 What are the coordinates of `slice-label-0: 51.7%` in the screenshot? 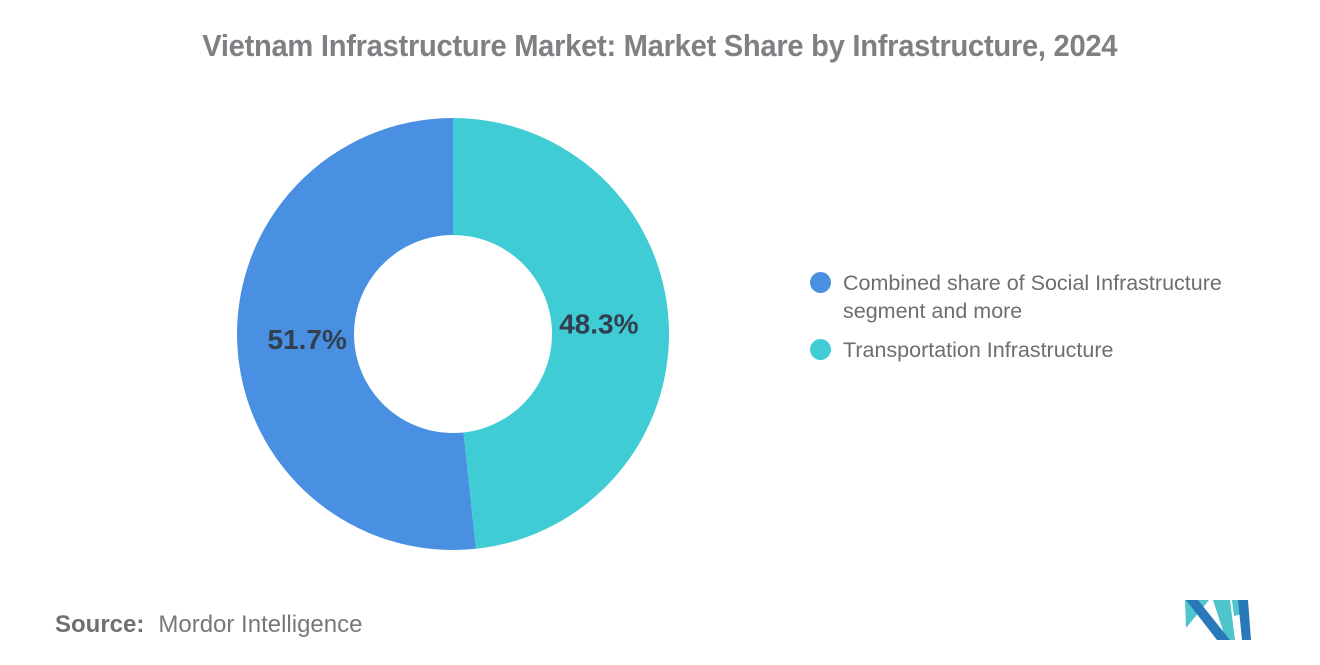 It's located at (306, 339).